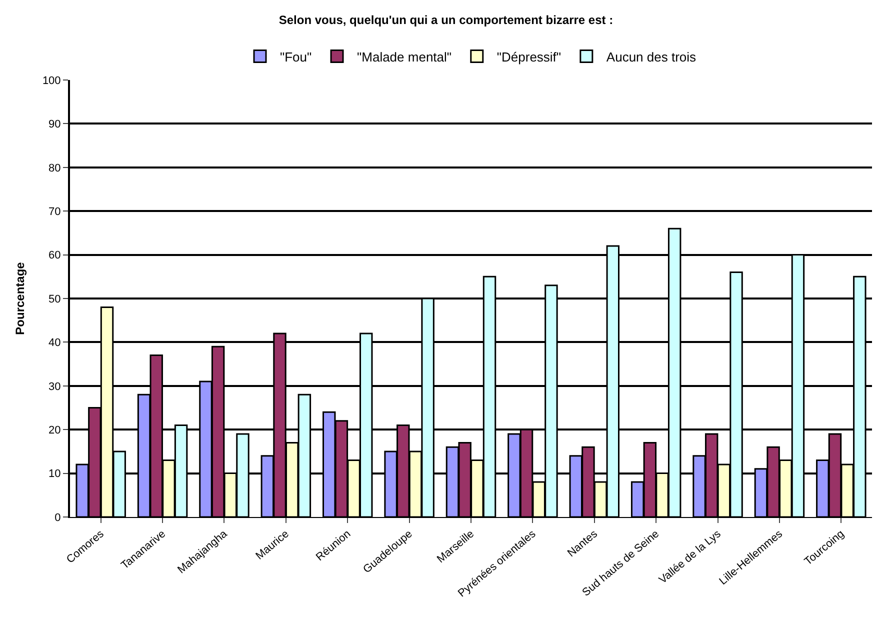 This screenshot has width=892, height=627. I want to click on y-tick-label: 40, so click(54, 343).